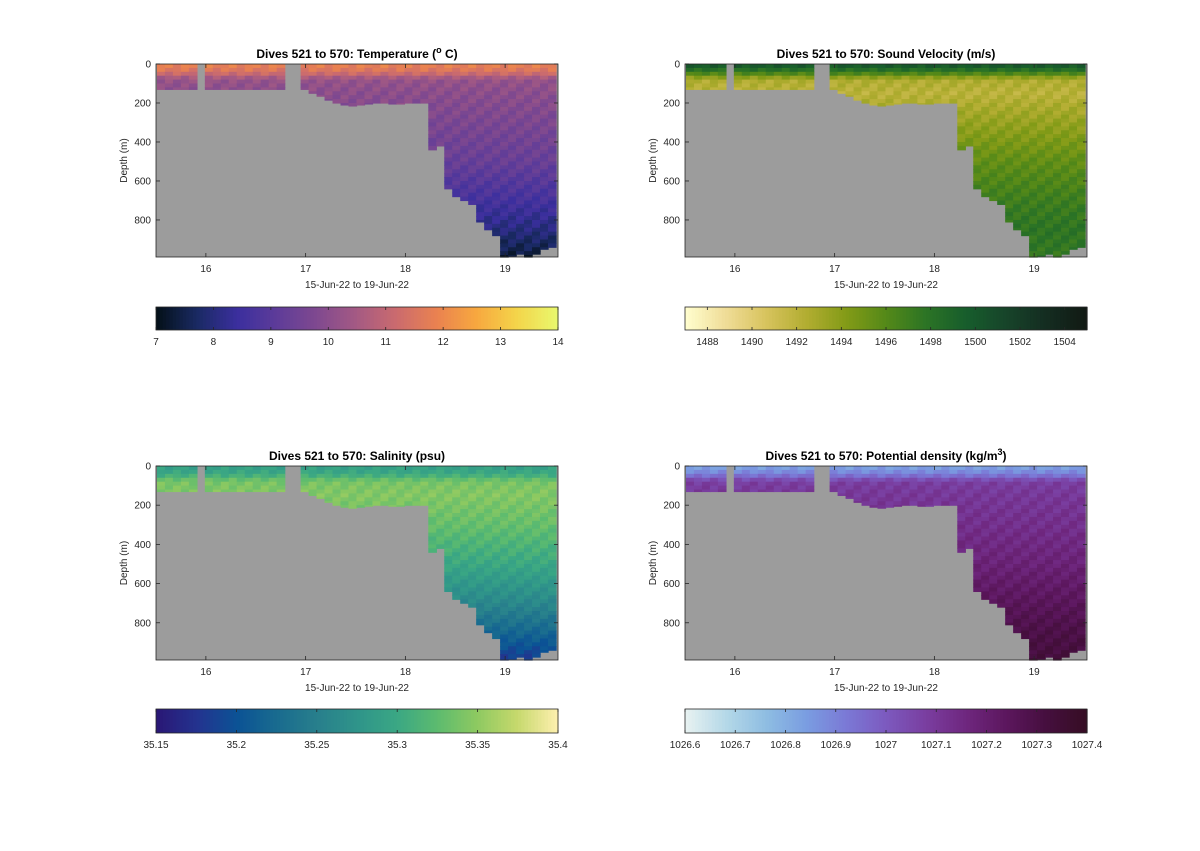  Describe the element at coordinates (316, 745) in the screenshot. I see `colorbar-tick-label: 35.25` at that location.